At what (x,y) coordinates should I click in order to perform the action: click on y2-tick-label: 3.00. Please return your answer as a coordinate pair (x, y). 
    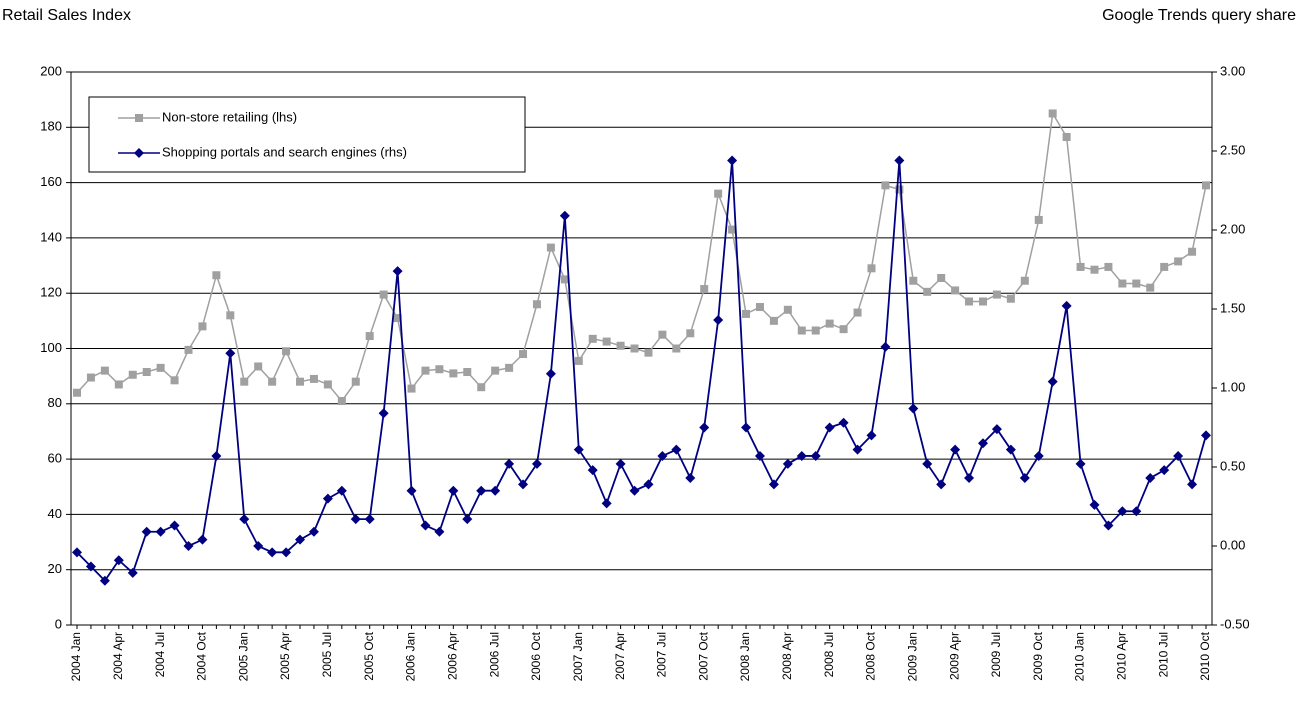
    Looking at the image, I should click on (1232, 70).